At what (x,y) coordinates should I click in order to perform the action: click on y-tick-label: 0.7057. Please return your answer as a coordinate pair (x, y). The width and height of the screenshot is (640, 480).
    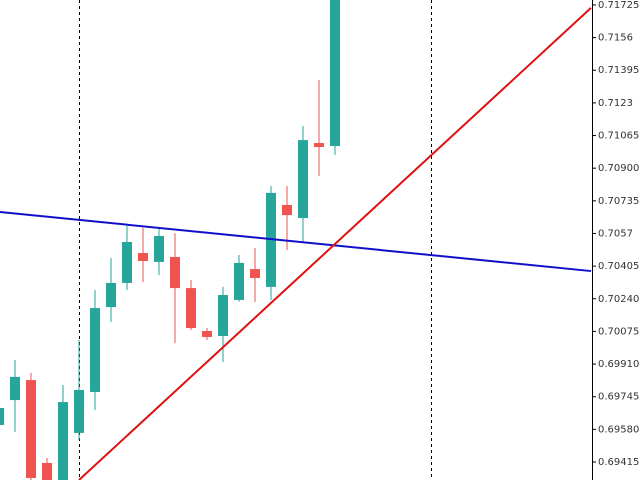
    Looking at the image, I should click on (615, 233).